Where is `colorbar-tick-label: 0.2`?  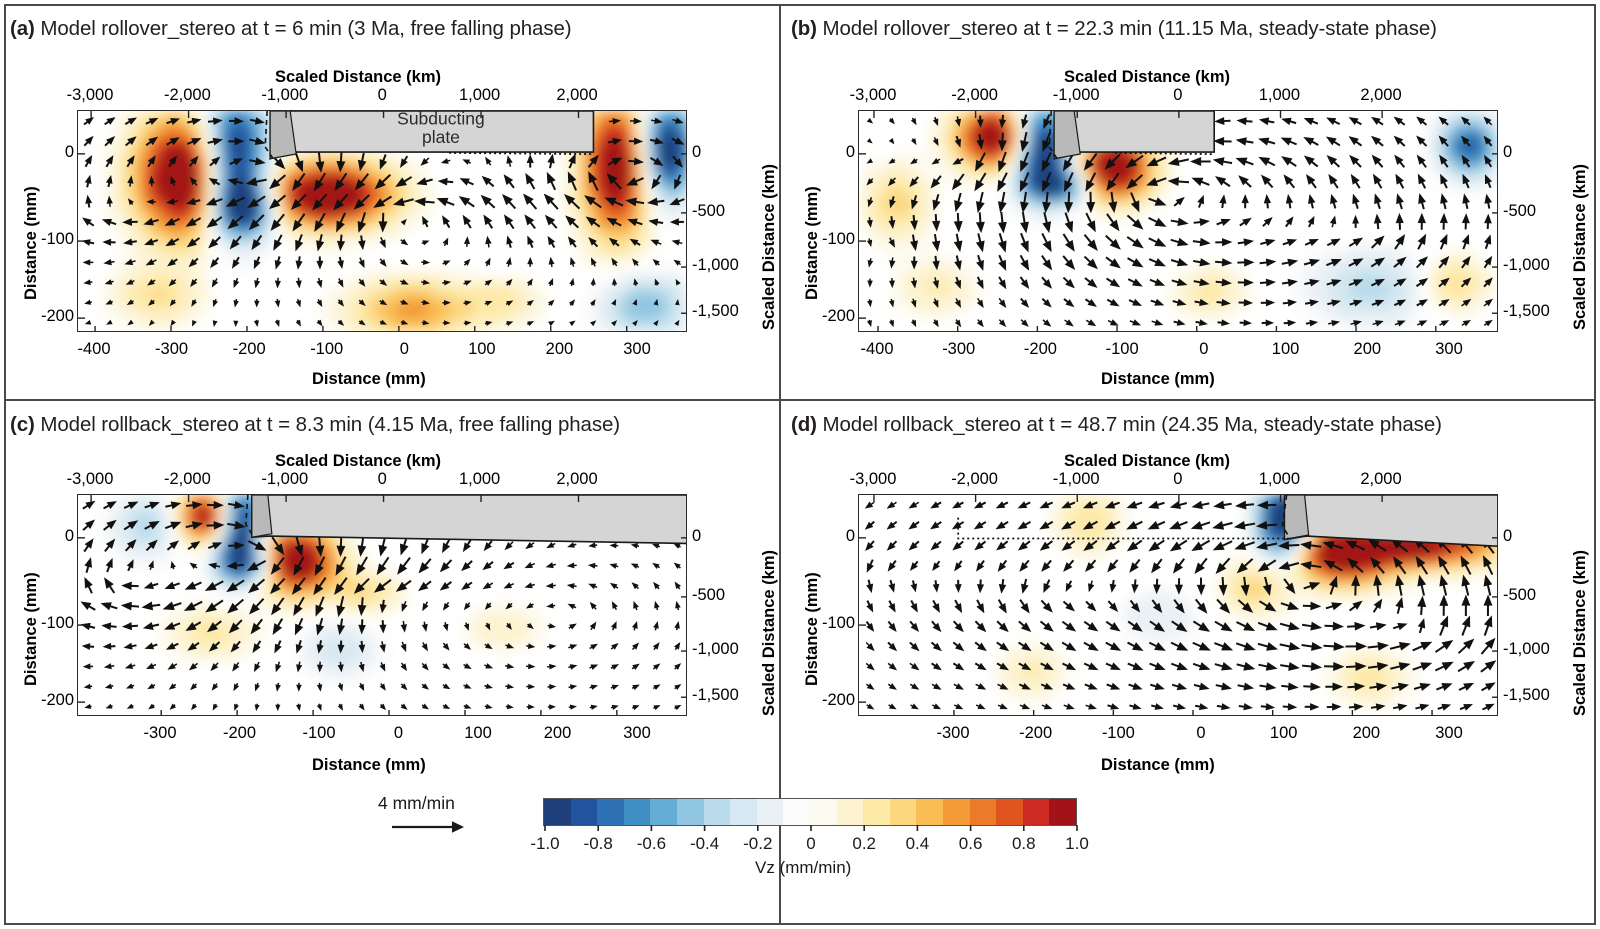
colorbar-tick-label: 0.2 is located at coordinates (864, 843).